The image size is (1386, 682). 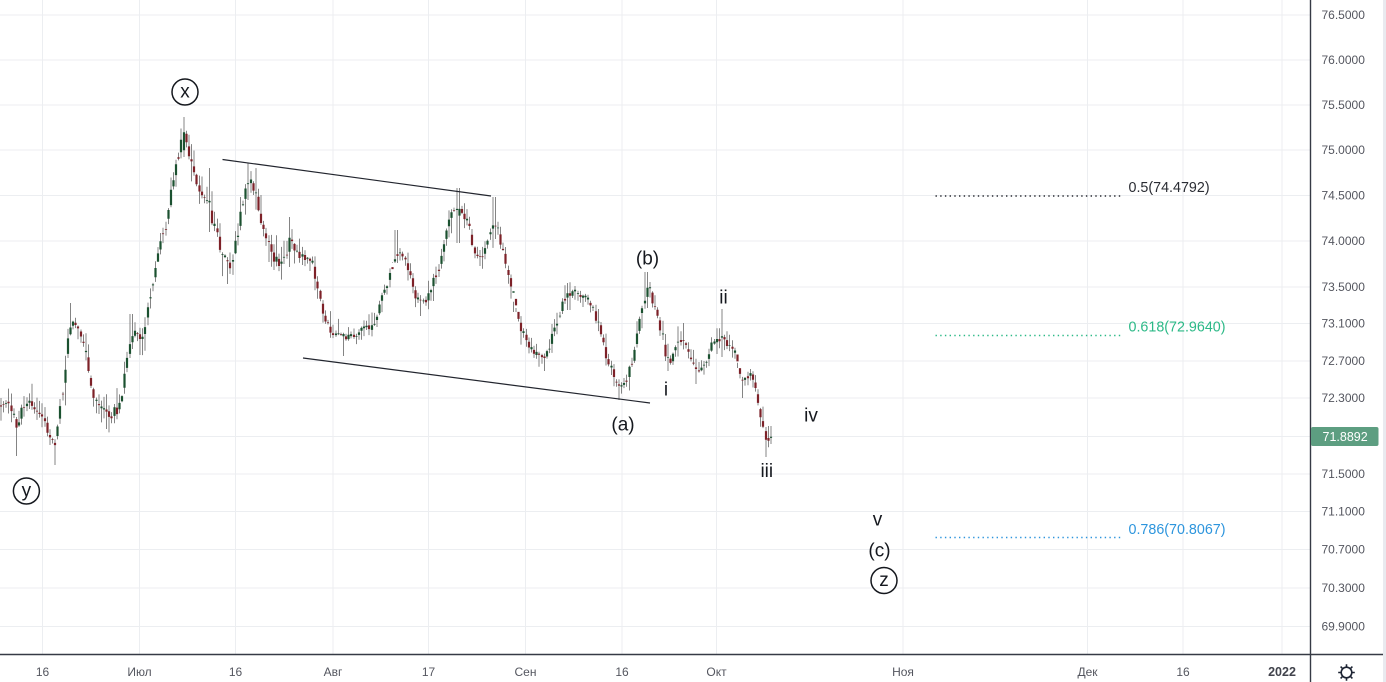 I want to click on svg-text: 75.0000, so click(x=1344, y=150).